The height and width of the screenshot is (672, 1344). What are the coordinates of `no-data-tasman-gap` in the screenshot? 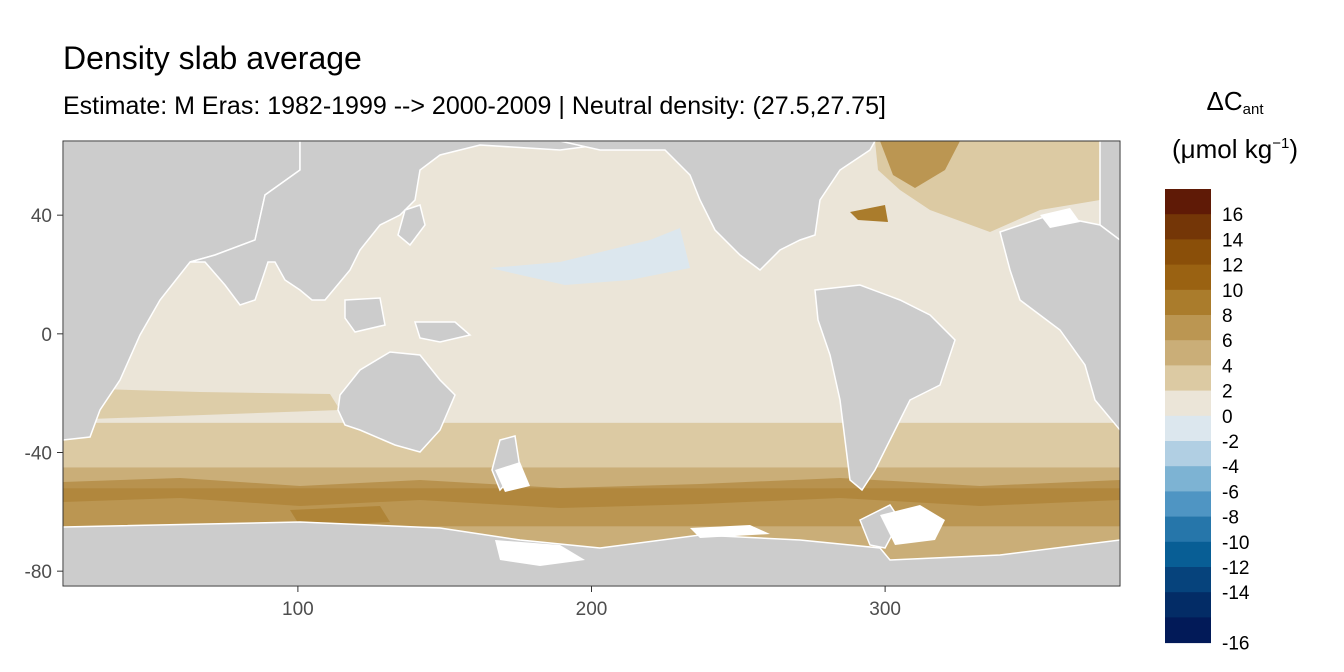 It's located at (512, 477).